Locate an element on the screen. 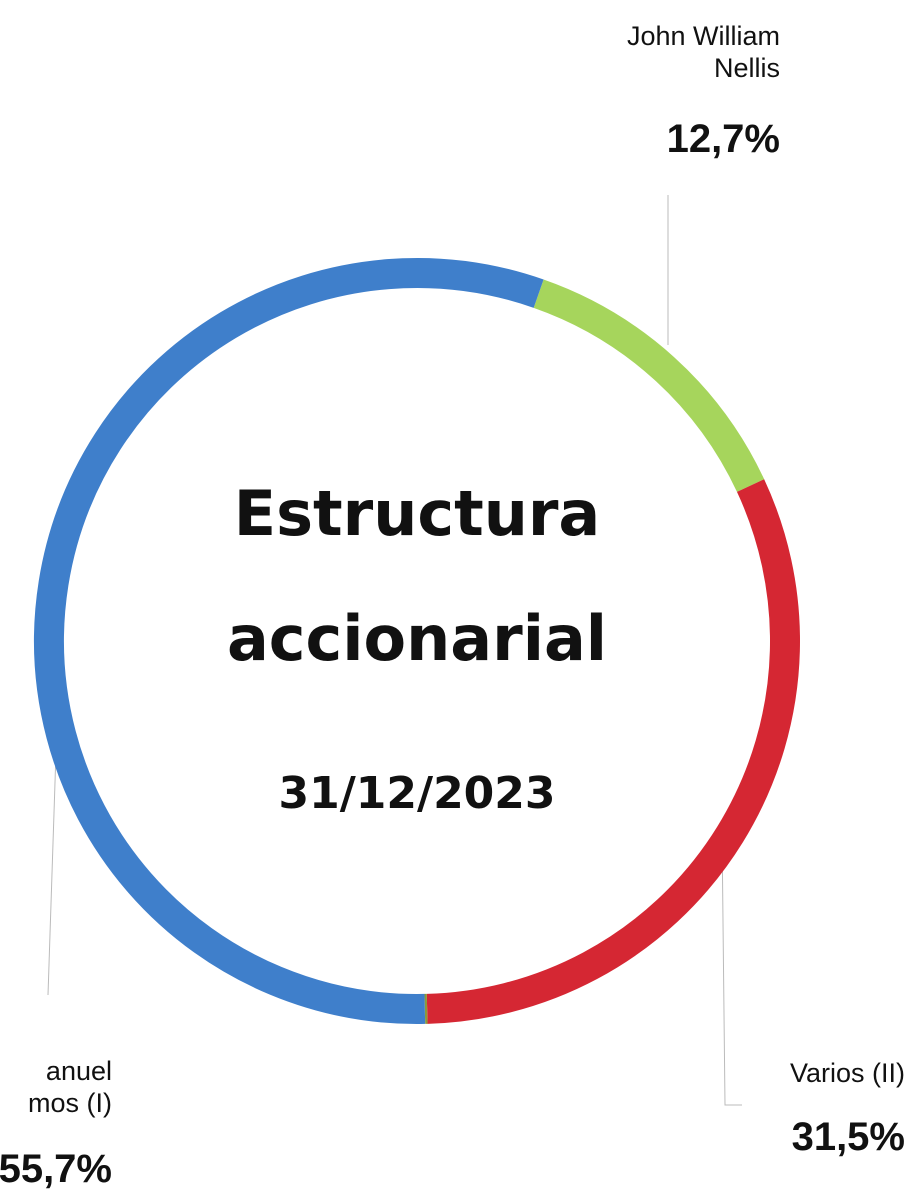  donut-segment is located at coordinates (649, 385).